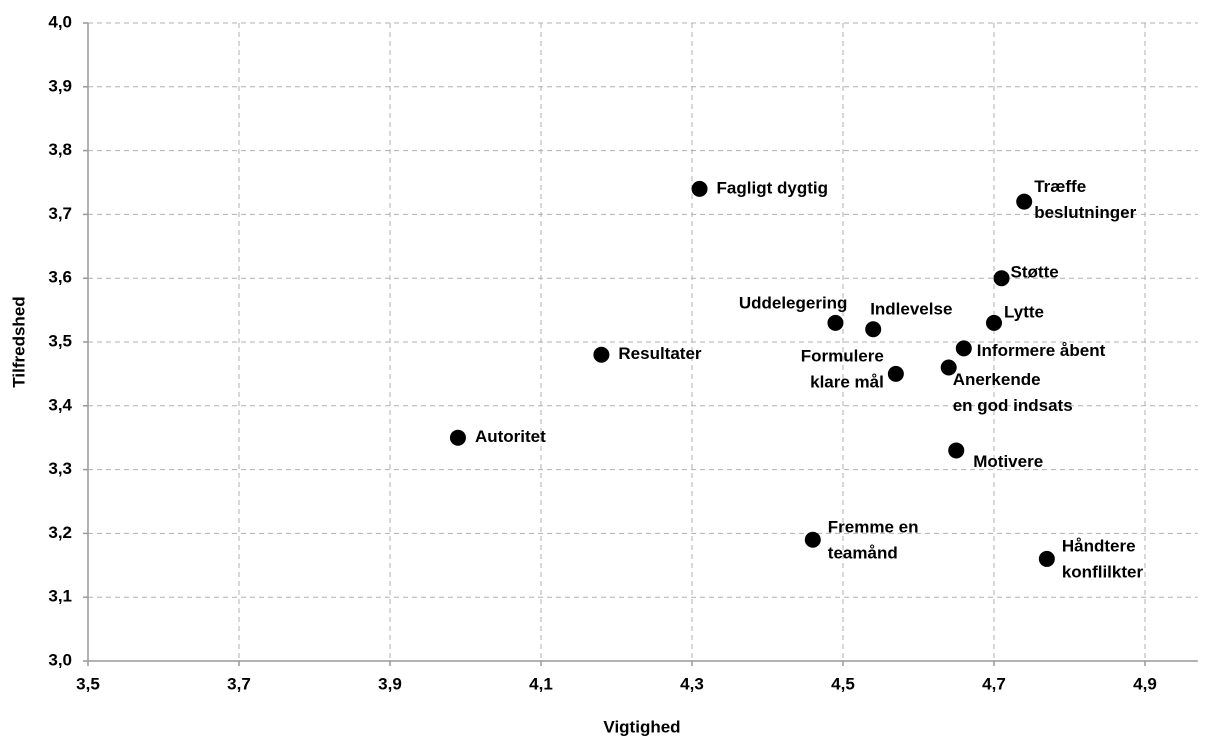 This screenshot has width=1213, height=738. What do you see at coordinates (997, 379) in the screenshot?
I see `point-label: Anerkende` at bounding box center [997, 379].